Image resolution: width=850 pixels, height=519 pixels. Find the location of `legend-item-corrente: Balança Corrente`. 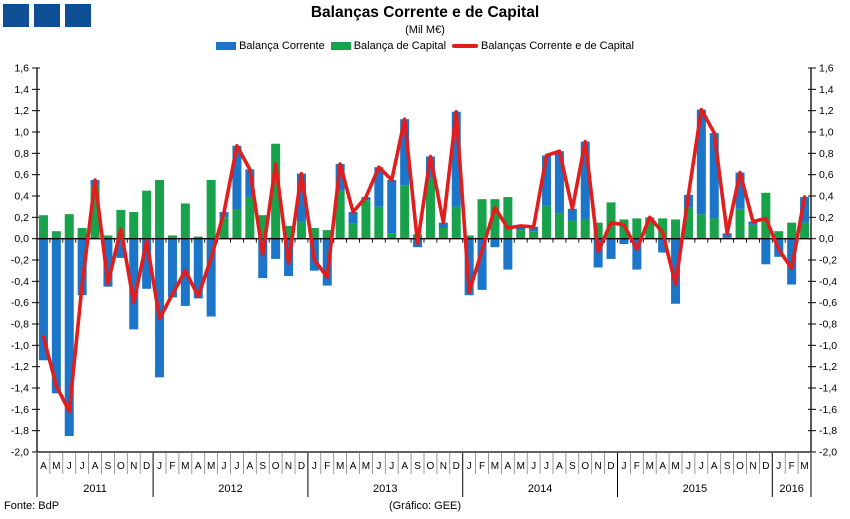

legend-item-corrente: Balança Corrente is located at coordinates (270, 46).